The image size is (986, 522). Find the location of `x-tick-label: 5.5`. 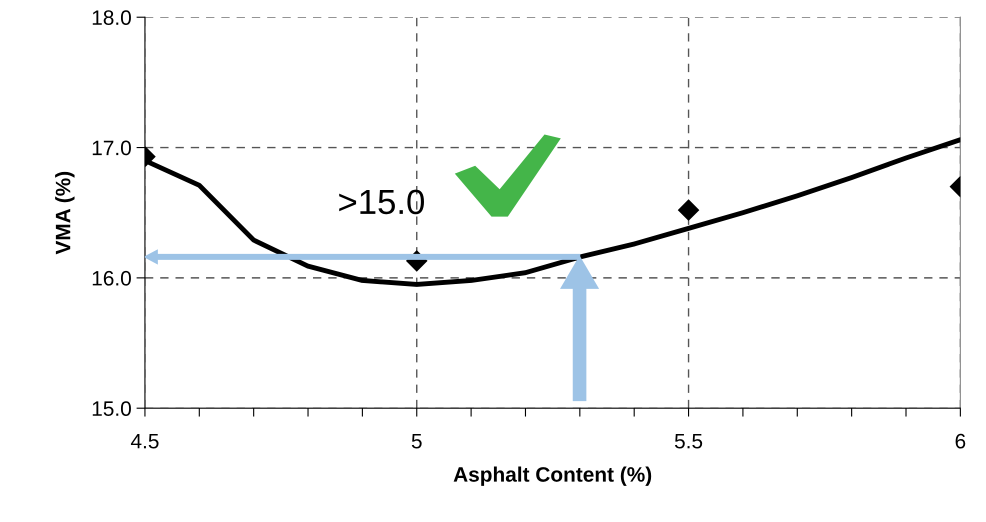

x-tick-label: 5.5 is located at coordinates (688, 441).